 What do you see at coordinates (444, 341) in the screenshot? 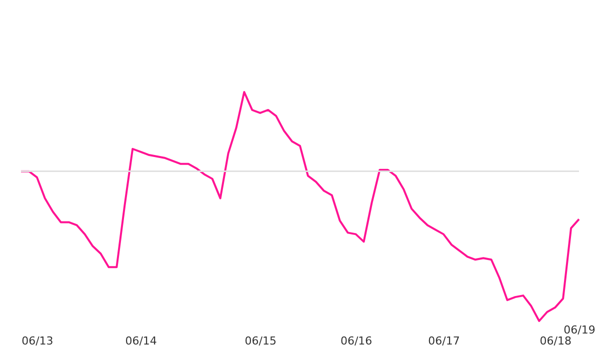
I see `x-tick-label: 06/17` at bounding box center [444, 341].